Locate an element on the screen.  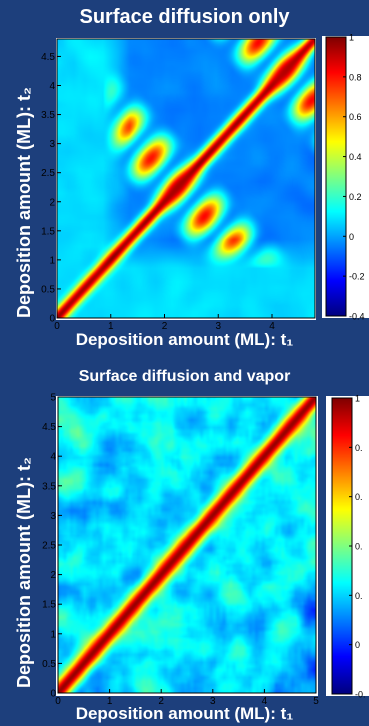
colorbar-border is located at coordinates (336, 176).